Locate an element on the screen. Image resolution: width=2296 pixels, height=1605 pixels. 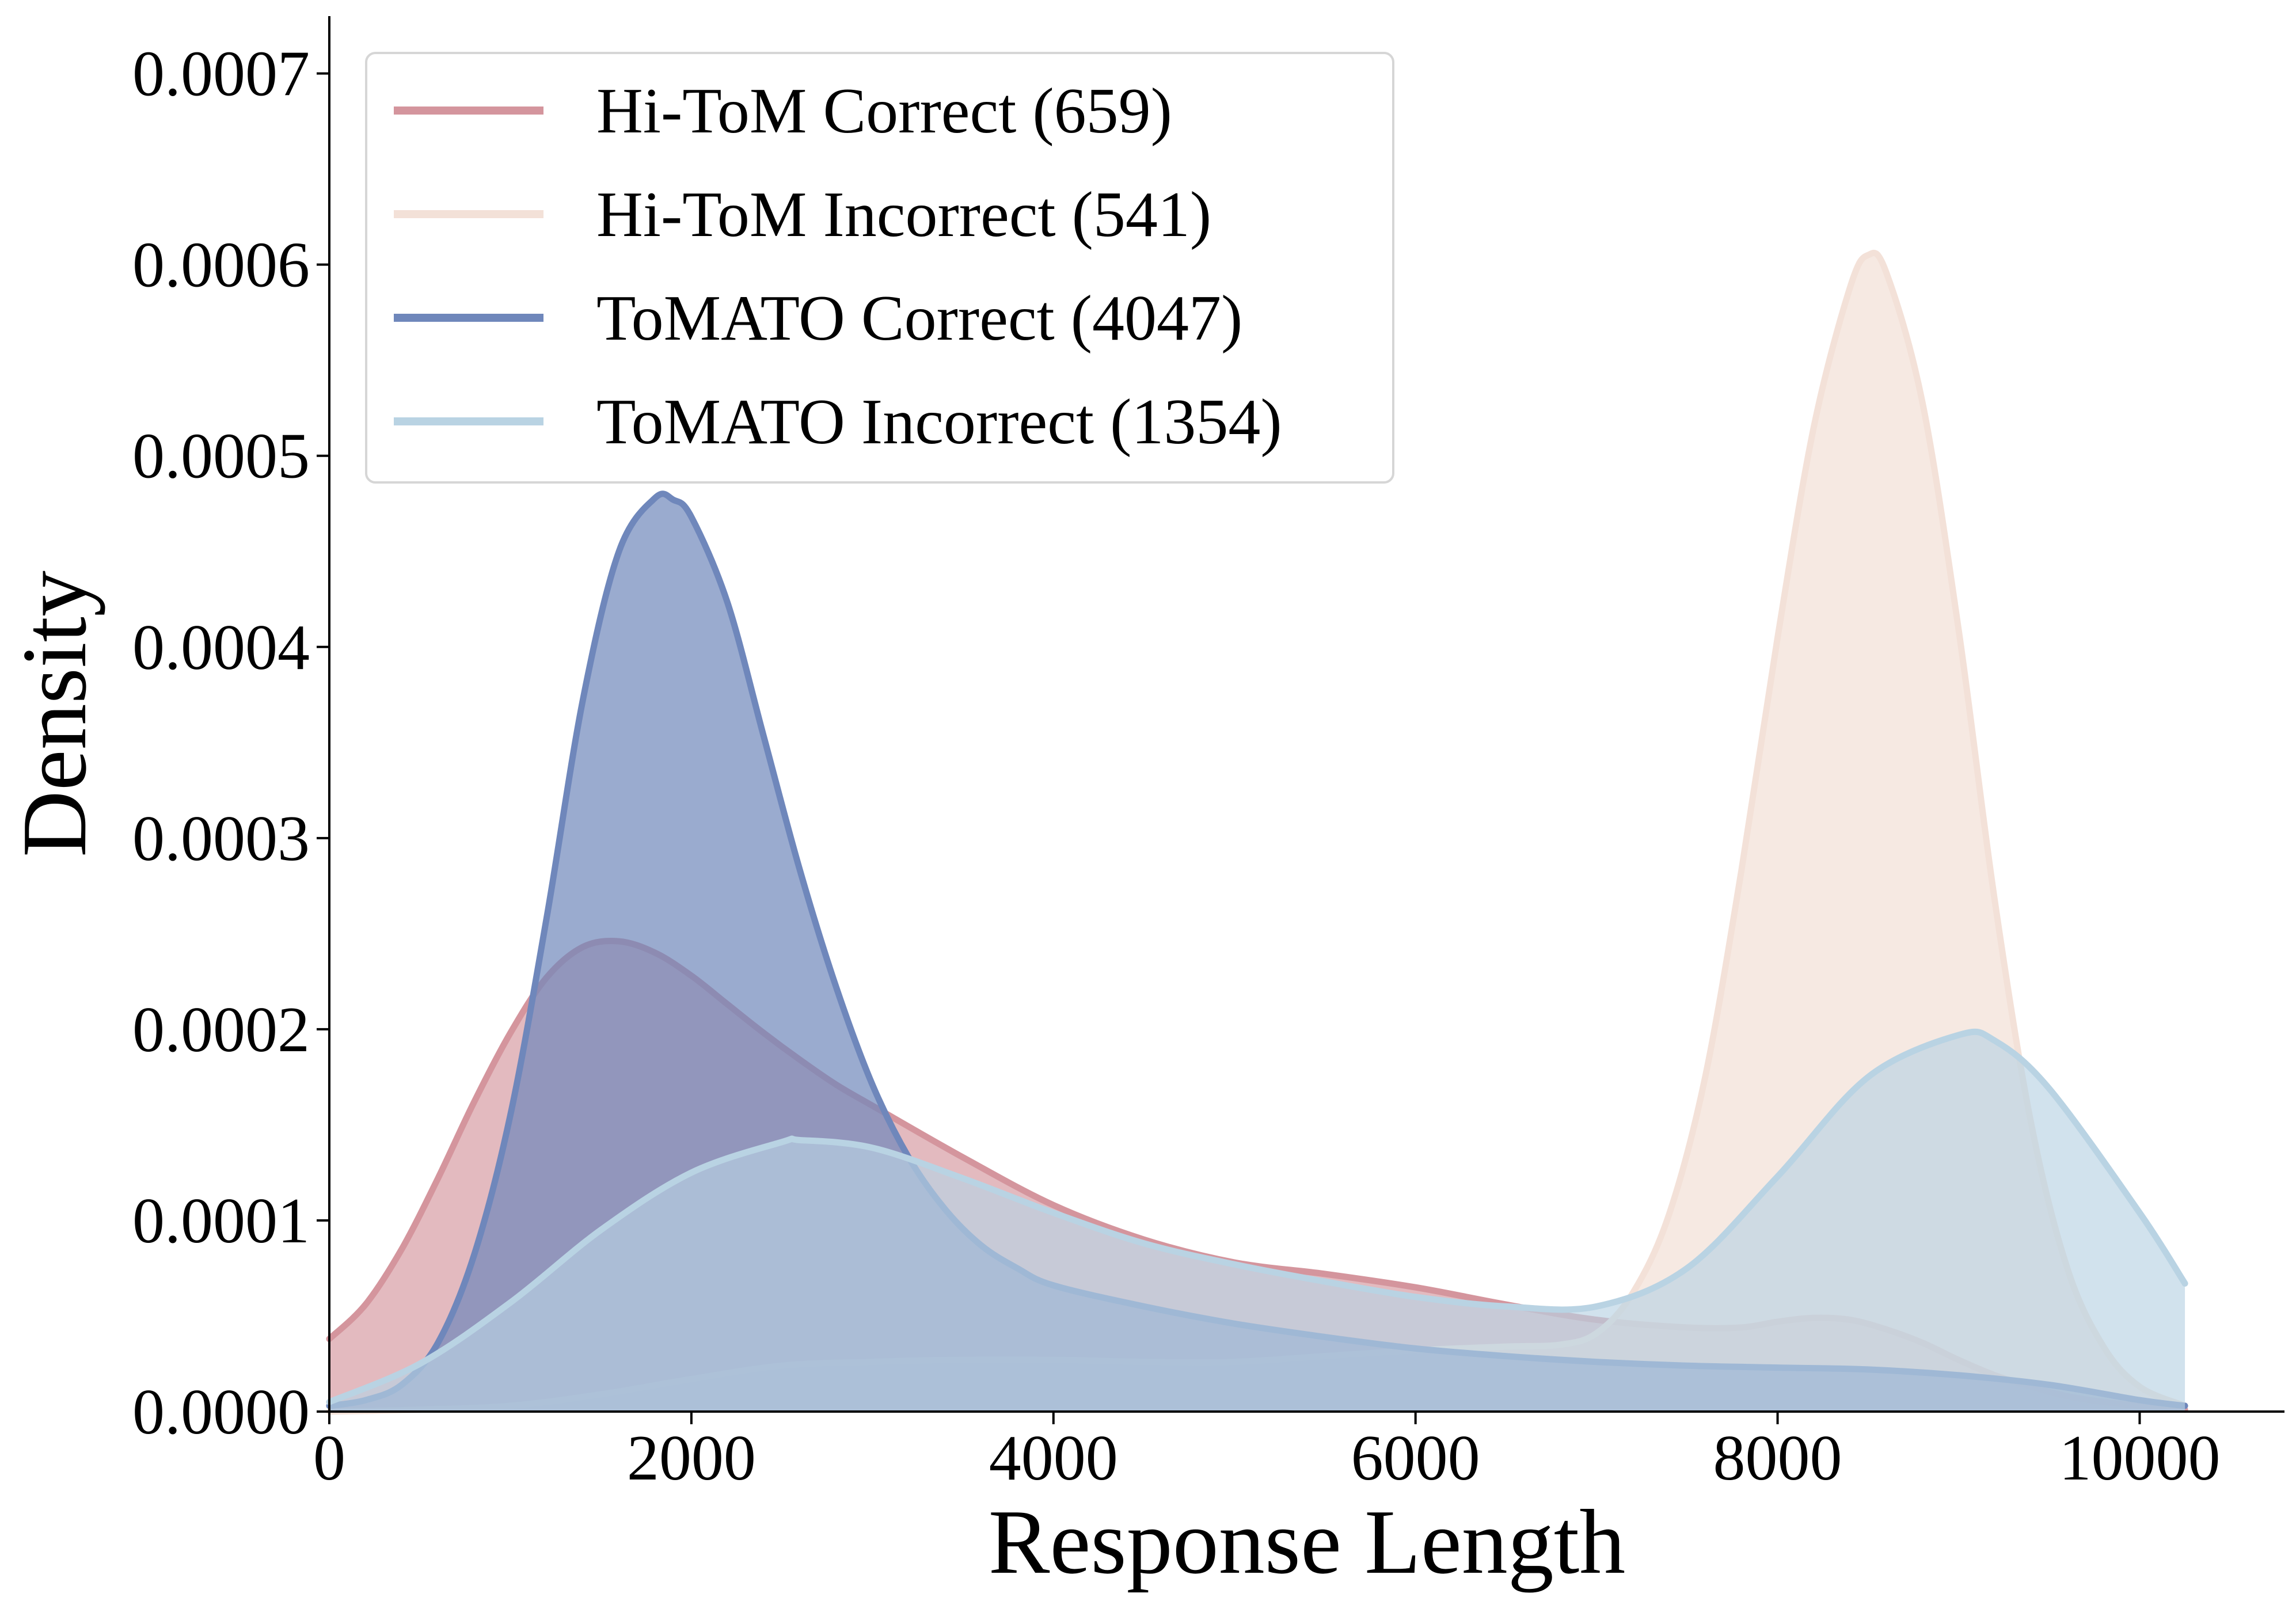
x-tick-label: 10000 is located at coordinates (2139, 1459).